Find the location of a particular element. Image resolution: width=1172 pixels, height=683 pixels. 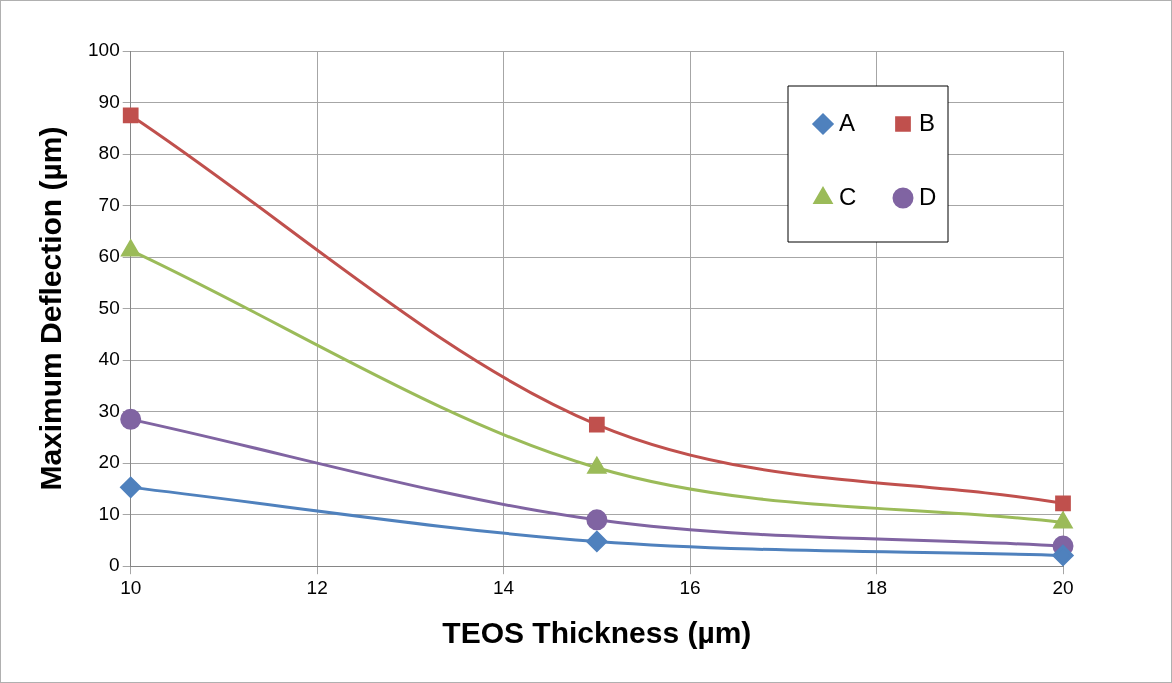

y-tick-label: 80 is located at coordinates (109, 153).